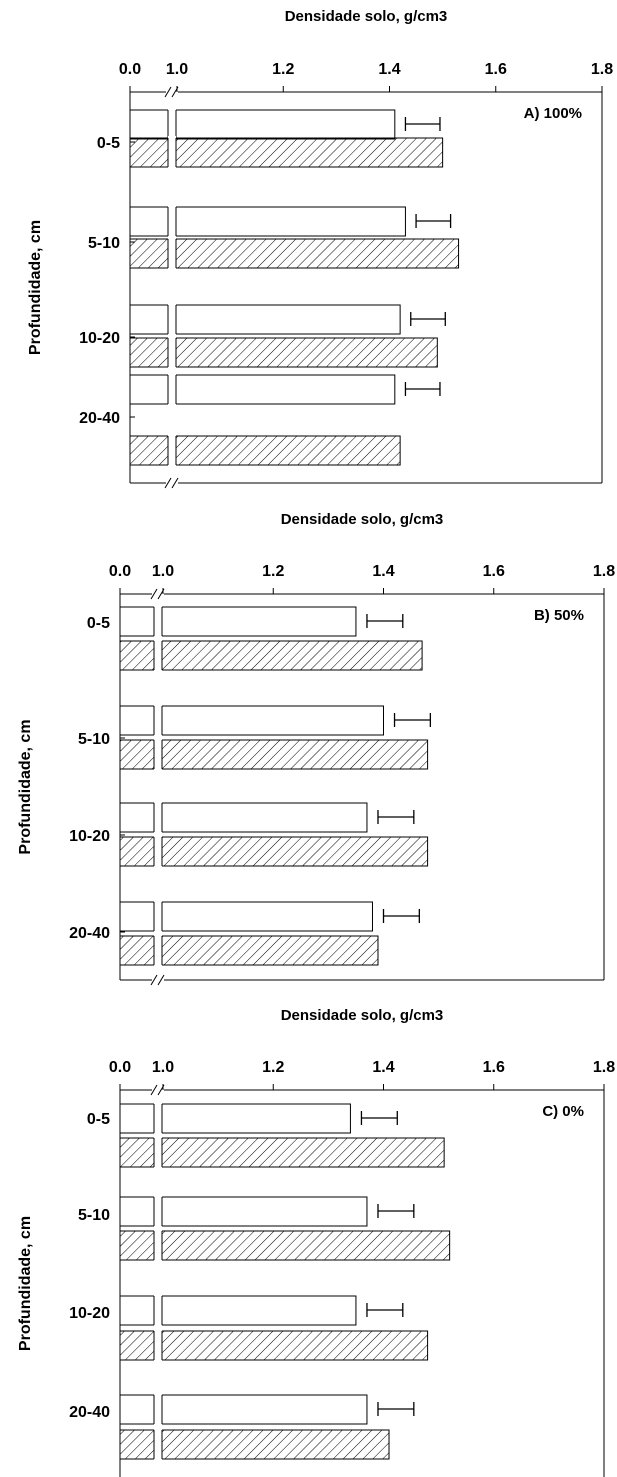 Image resolution: width=617 pixels, height=1477 pixels. I want to click on panel-annotation: A) 100%, so click(553, 113).